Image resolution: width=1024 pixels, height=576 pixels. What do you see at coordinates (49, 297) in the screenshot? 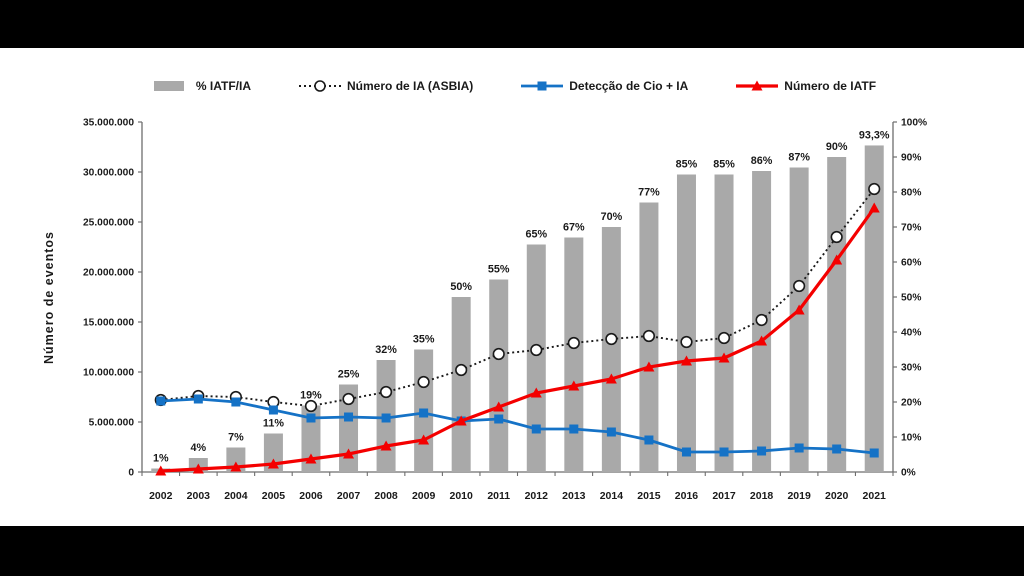
I see `left-axis-title: Número de eventos` at bounding box center [49, 297].